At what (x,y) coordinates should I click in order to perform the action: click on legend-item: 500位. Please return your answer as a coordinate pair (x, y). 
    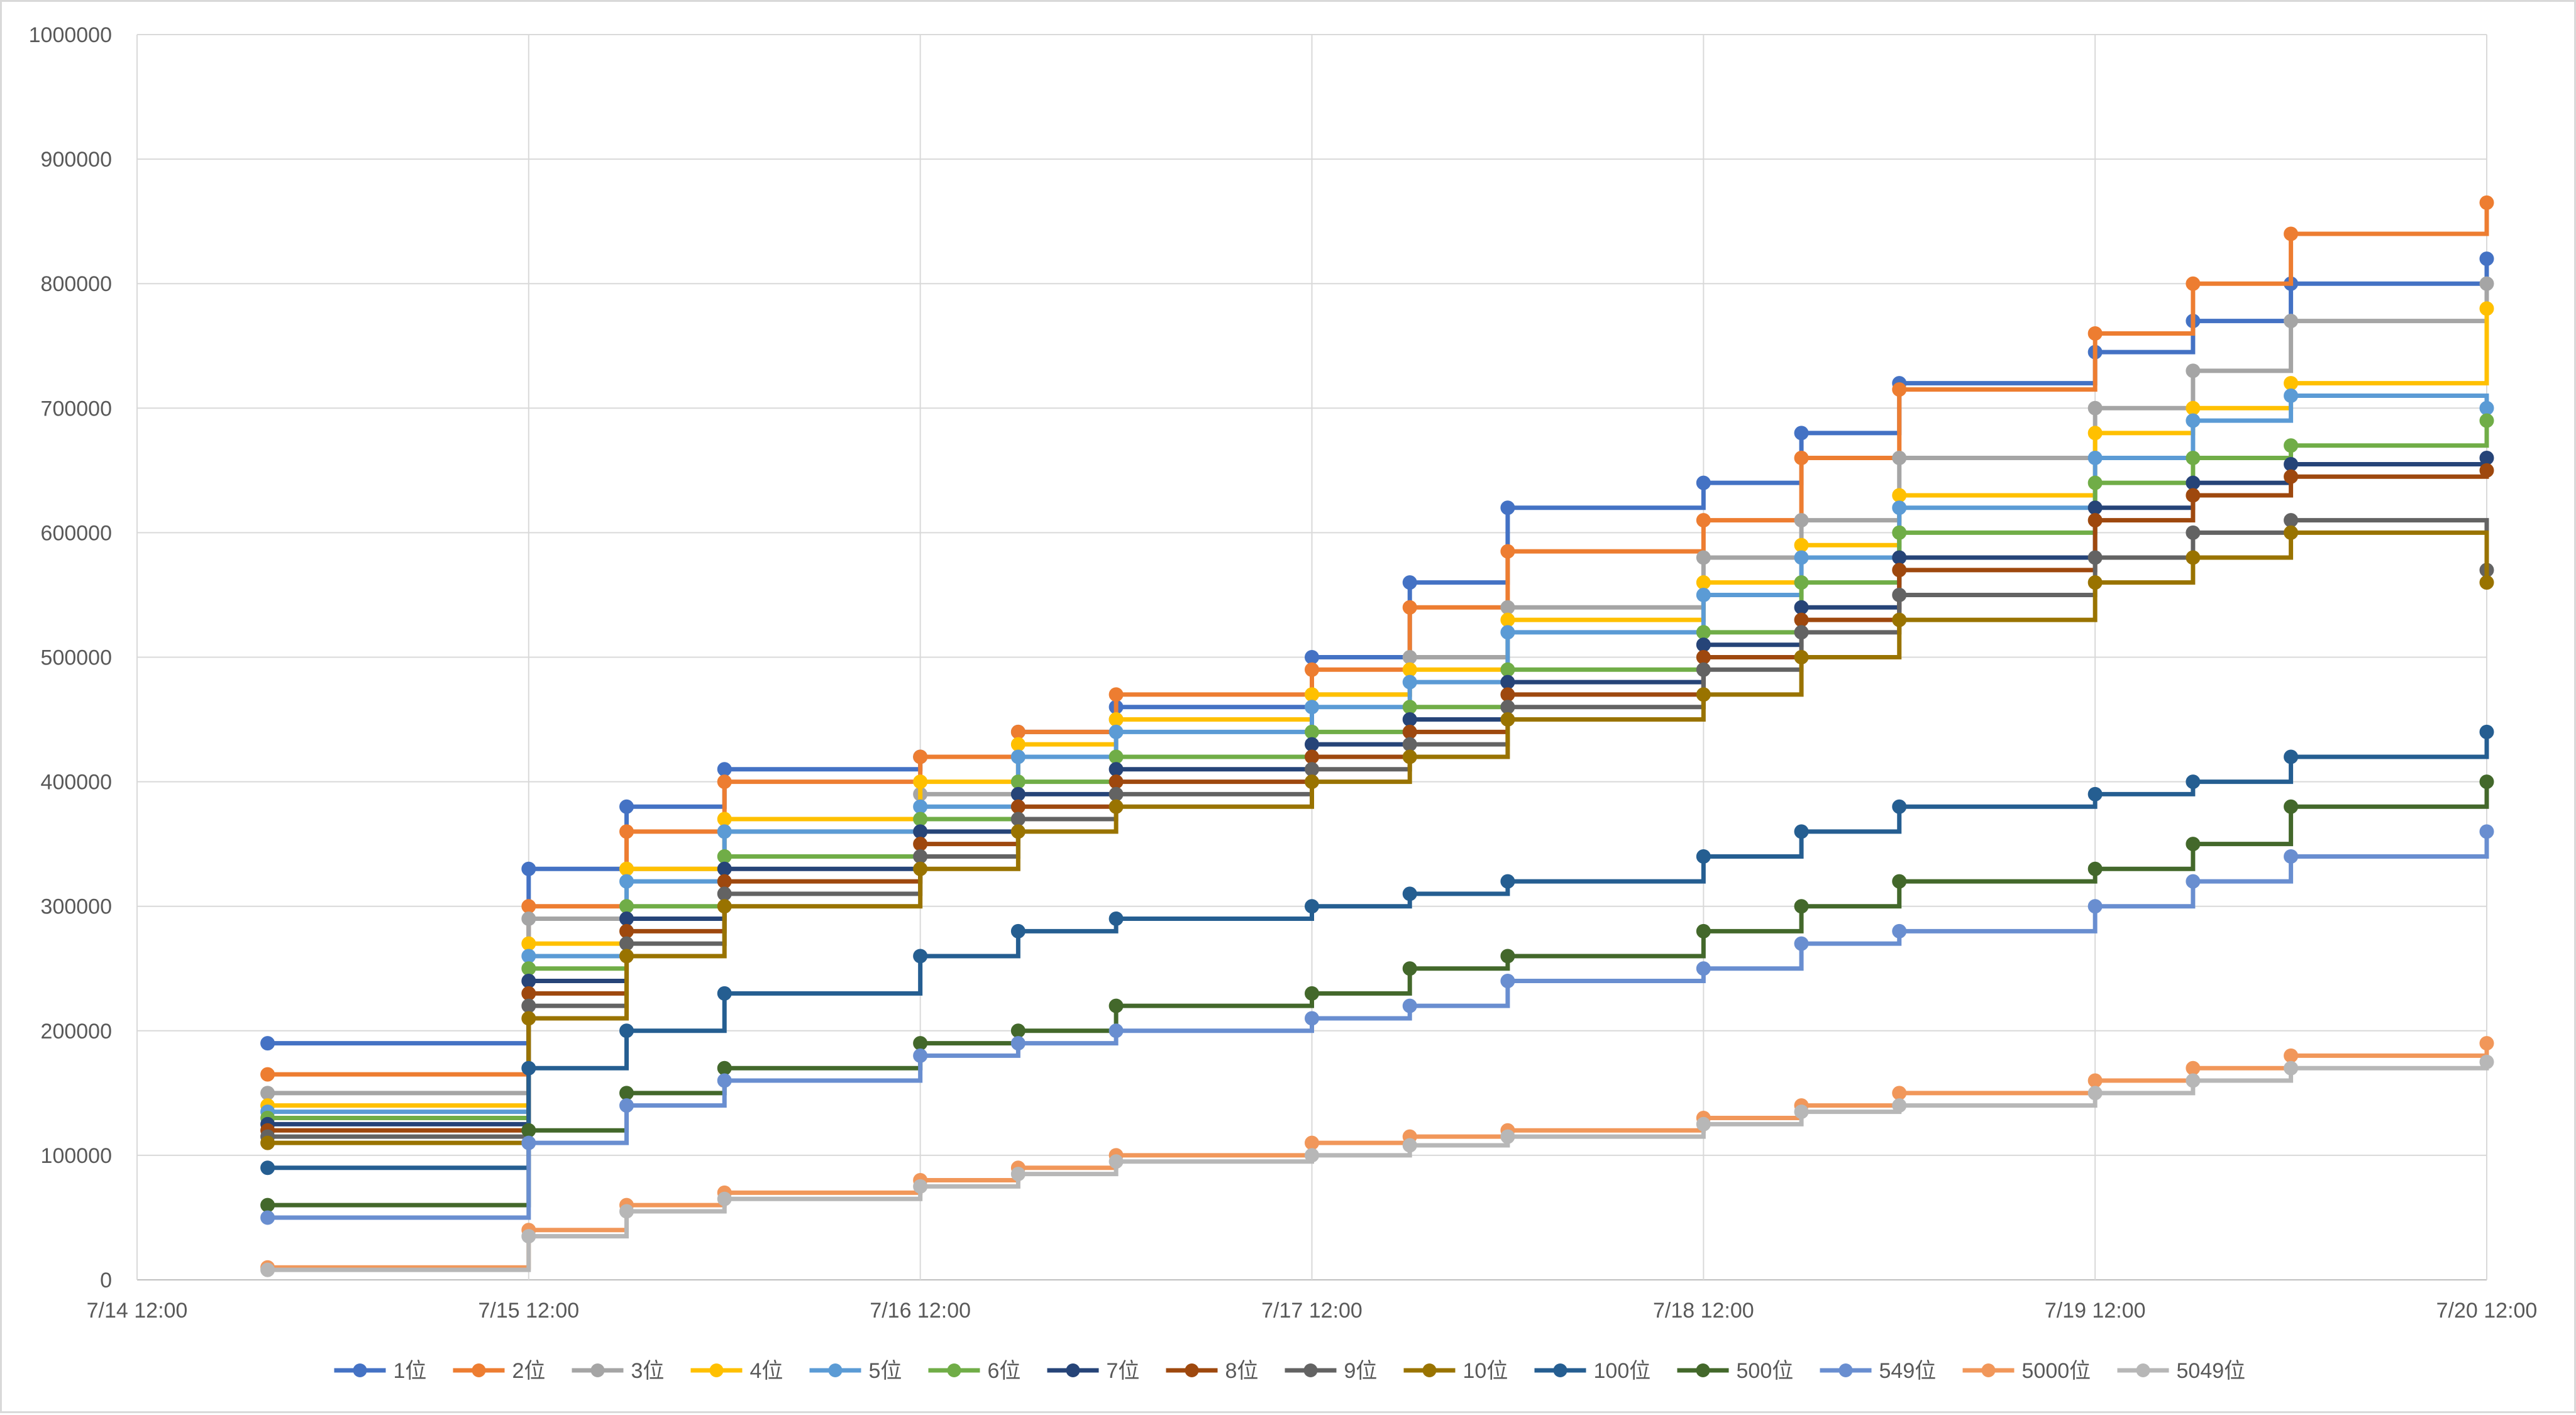
    Looking at the image, I should click on (1735, 1371).